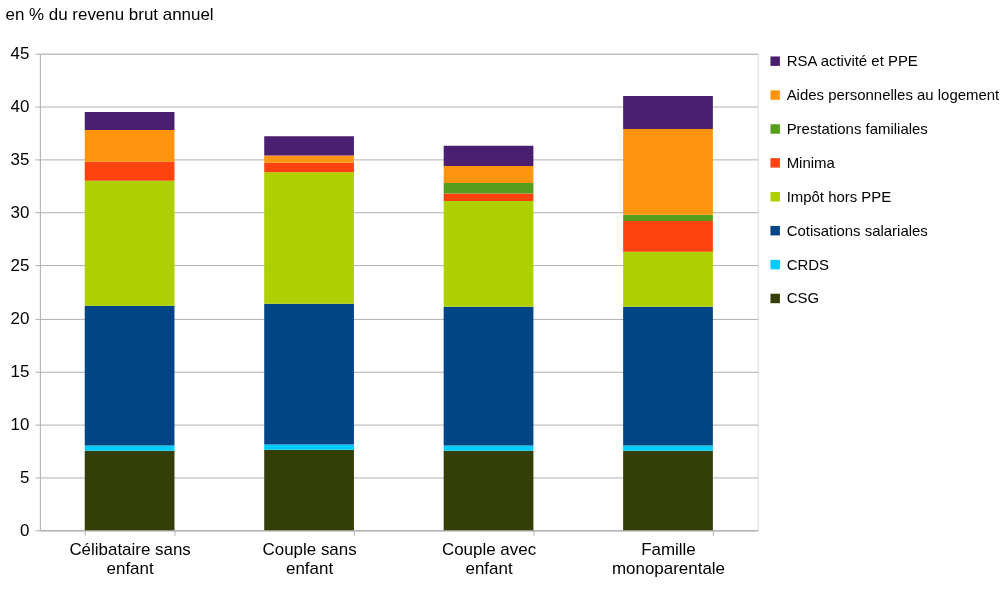 This screenshot has width=1005, height=597. I want to click on legend-label: RSA activité et PPE, so click(852, 61).